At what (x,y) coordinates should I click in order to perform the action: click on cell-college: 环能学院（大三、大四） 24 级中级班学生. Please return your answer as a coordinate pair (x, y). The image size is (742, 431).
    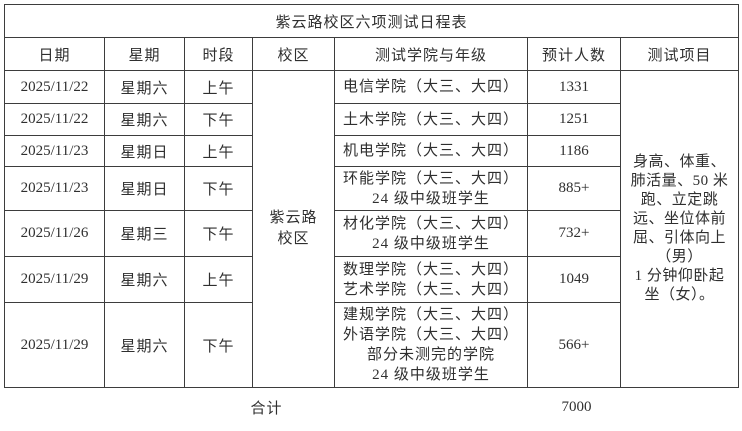
    Looking at the image, I should click on (431, 188).